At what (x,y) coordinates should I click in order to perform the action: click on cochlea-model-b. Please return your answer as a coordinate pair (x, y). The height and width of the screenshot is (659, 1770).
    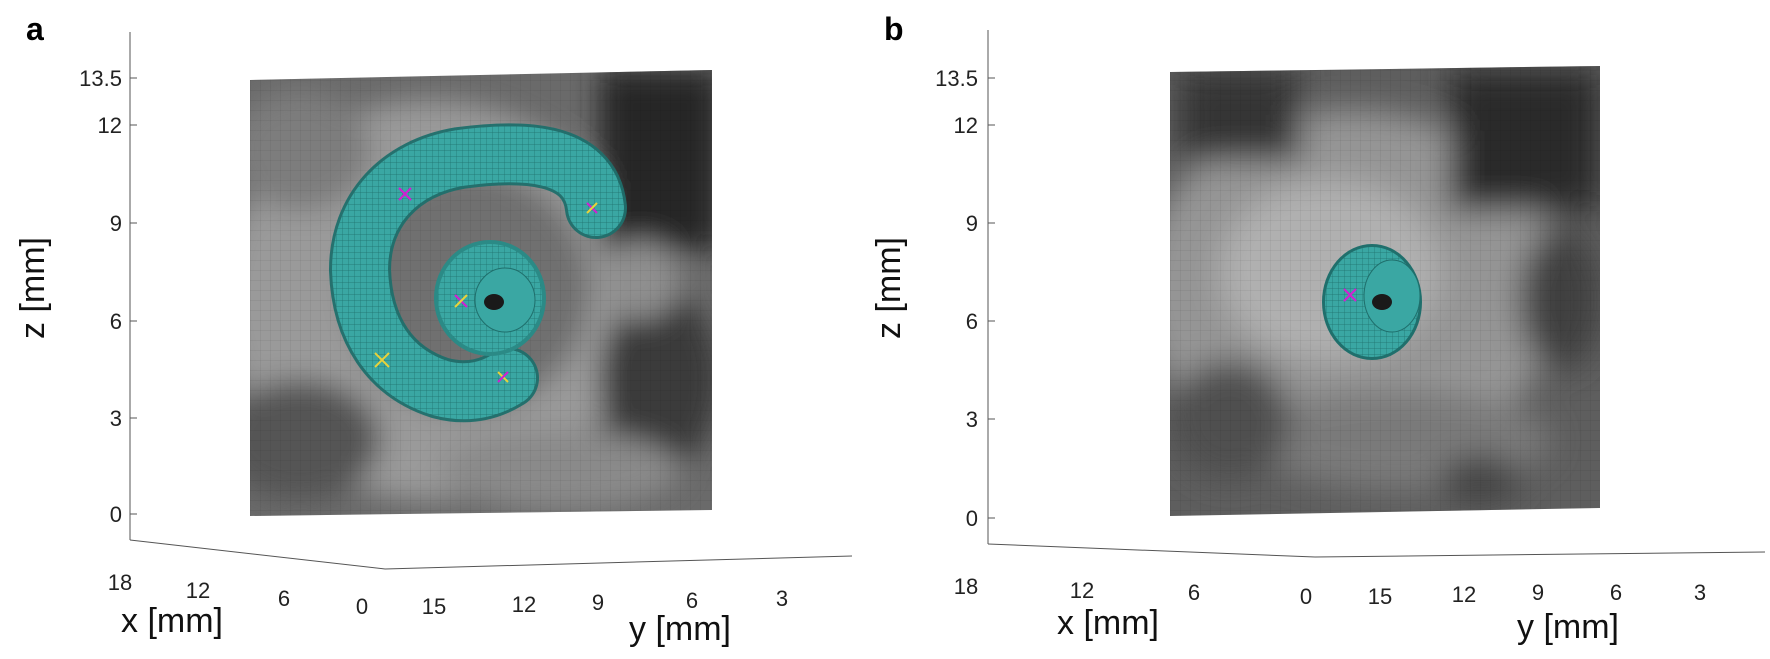
    Looking at the image, I should click on (1372, 302).